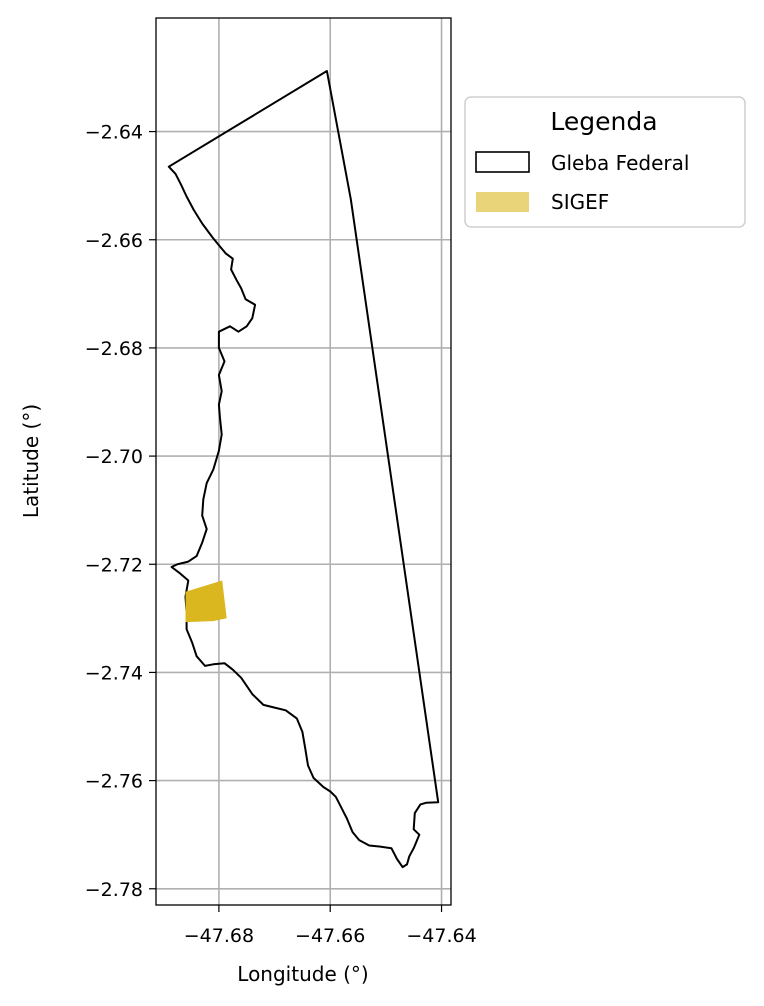 The height and width of the screenshot is (1006, 764). What do you see at coordinates (114, 241) in the screenshot?
I see `y-tick-label: −2.66` at bounding box center [114, 241].